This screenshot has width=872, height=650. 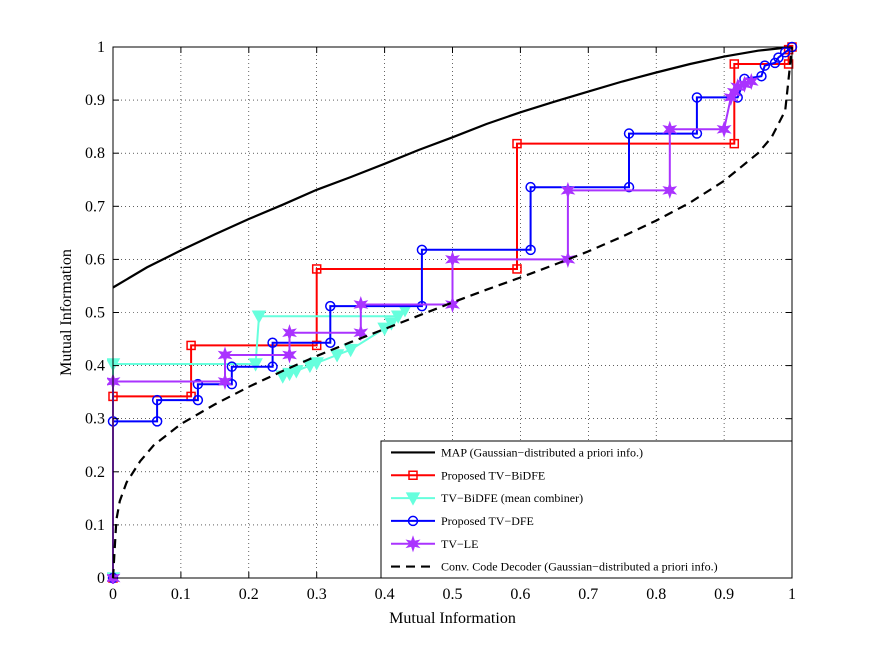 I want to click on x-tick-label: 0.3, so click(x=317, y=594).